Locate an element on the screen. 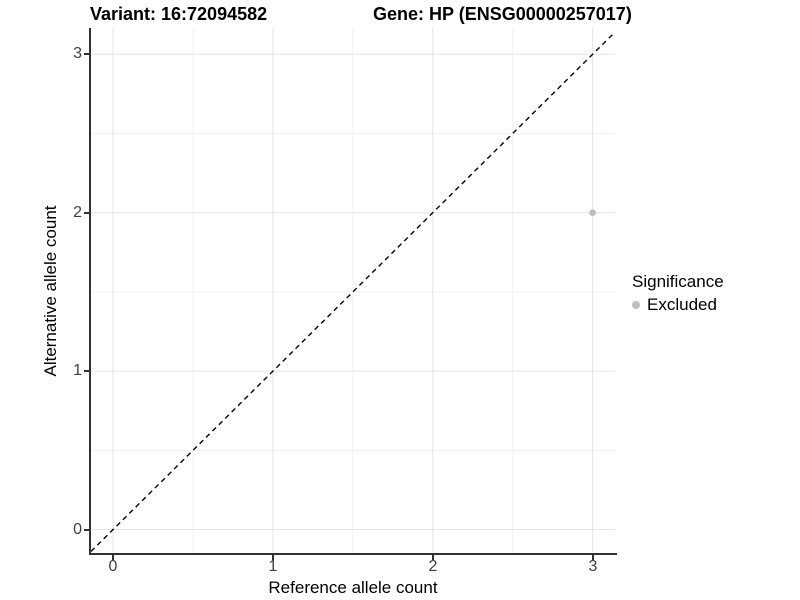 The width and height of the screenshot is (800, 600). legend: Significance Excluded is located at coordinates (678, 293).